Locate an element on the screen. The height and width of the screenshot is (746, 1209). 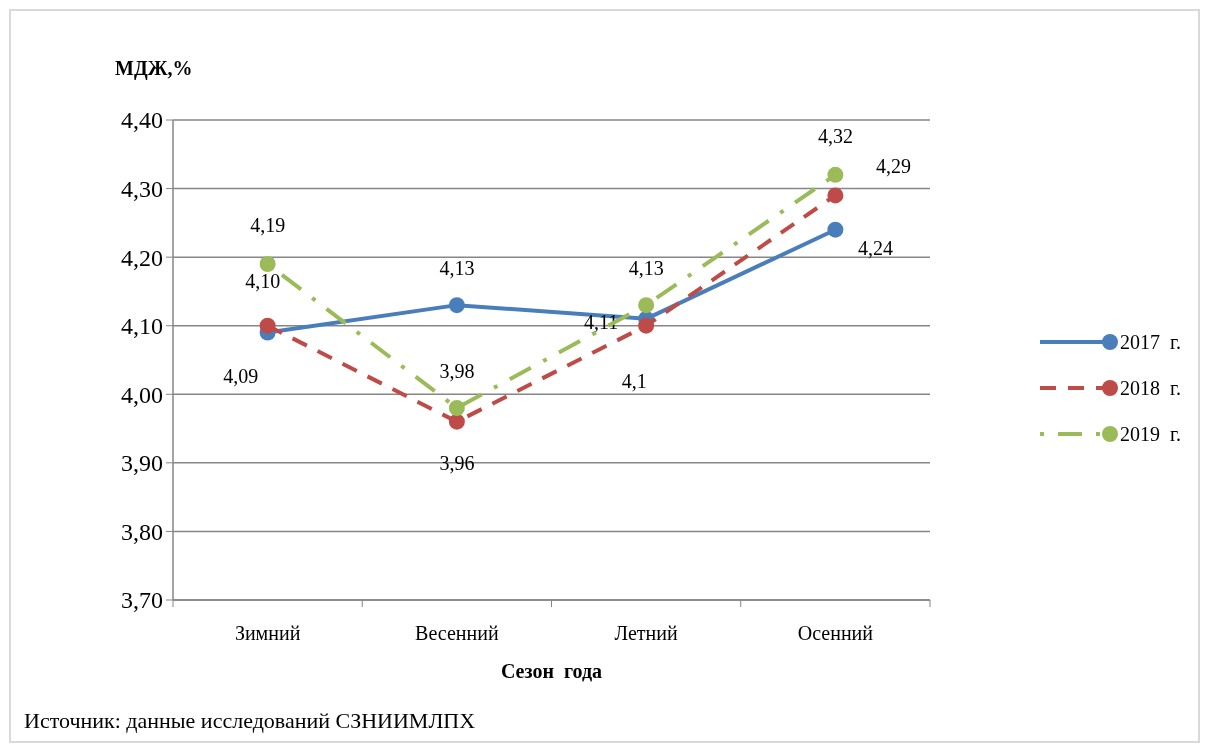
data-label: 4,24 is located at coordinates (875, 247).